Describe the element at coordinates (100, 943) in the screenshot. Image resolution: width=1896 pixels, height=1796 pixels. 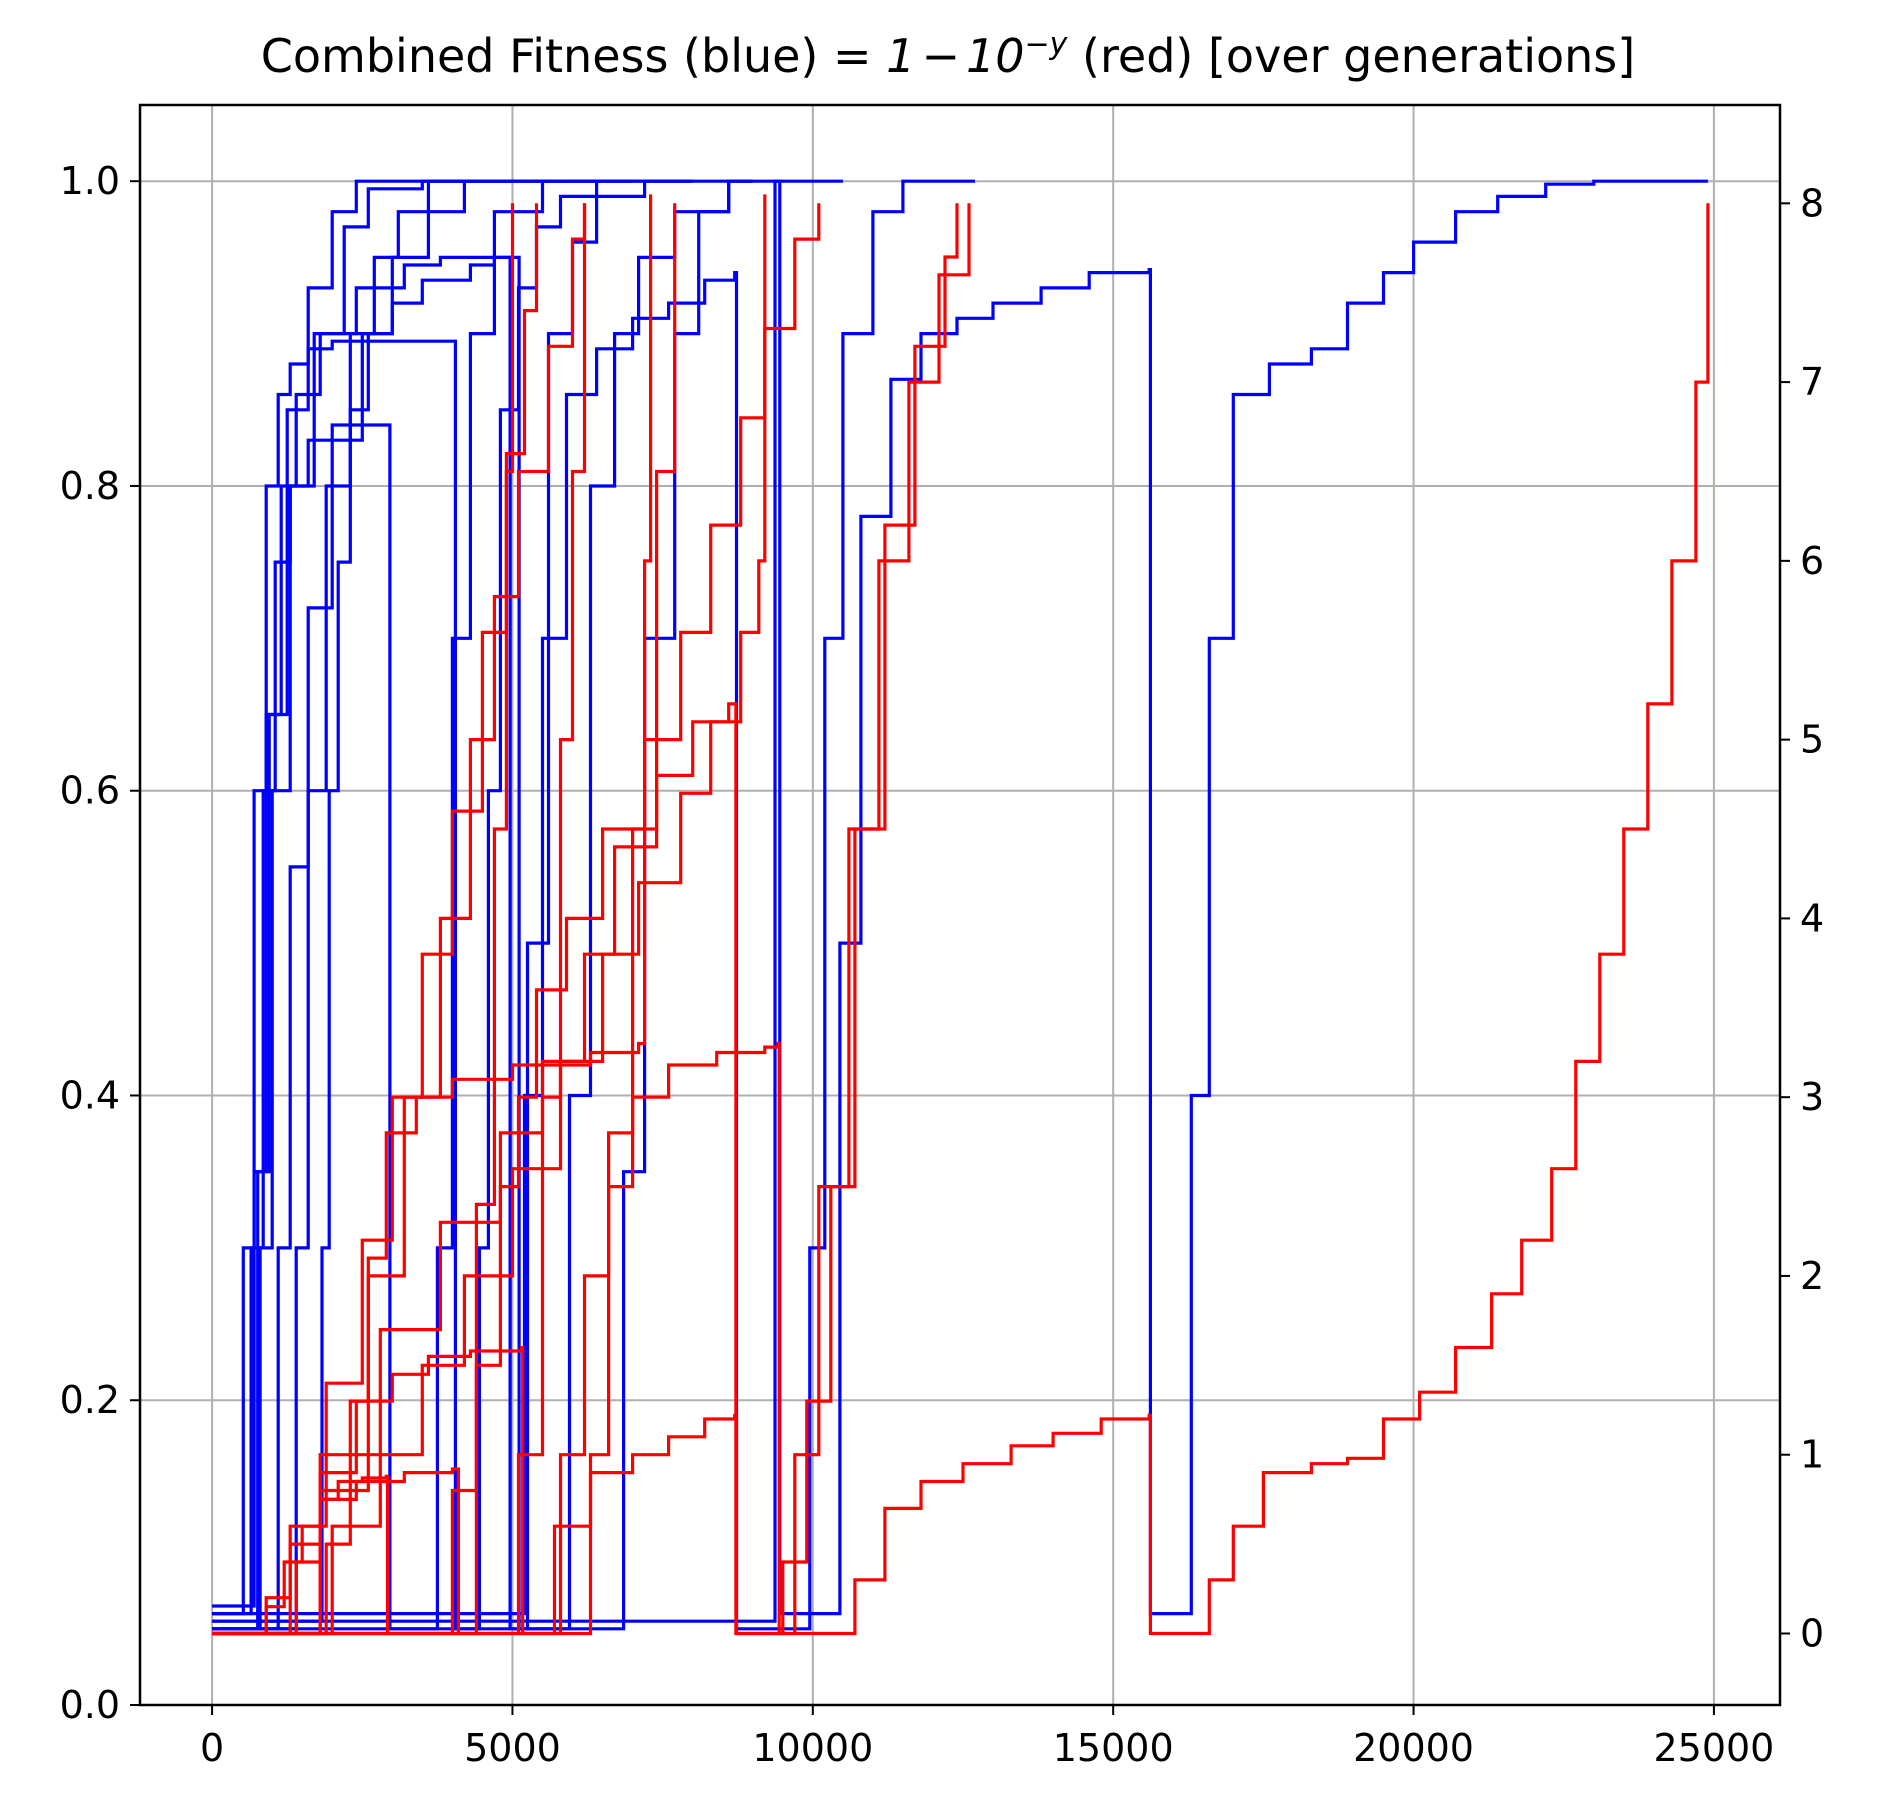
I see `y-axis-left: 0.0 0.2 0.4 0.6 0.8 1.0` at that location.